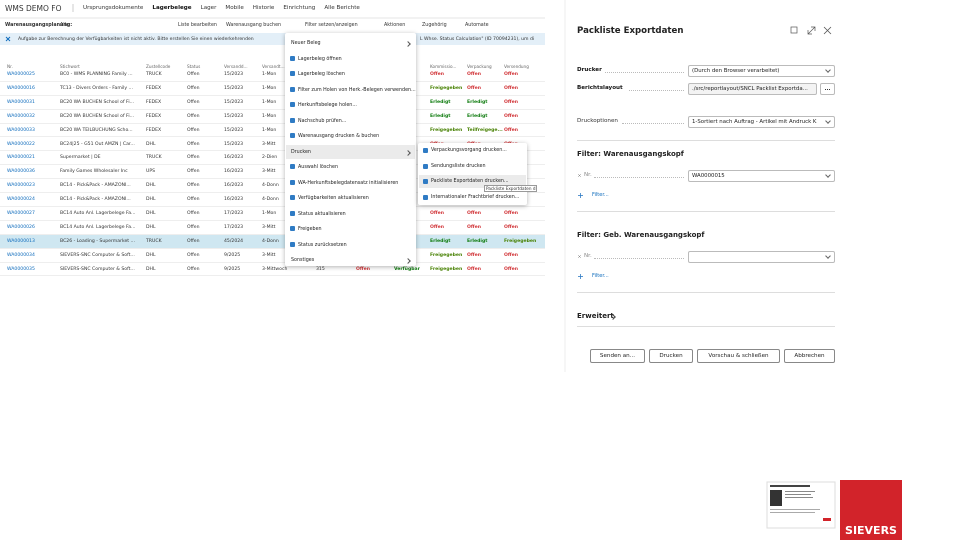  What do you see at coordinates (21, 255) in the screenshot?
I see `table-cell: WA0000034` at bounding box center [21, 255].